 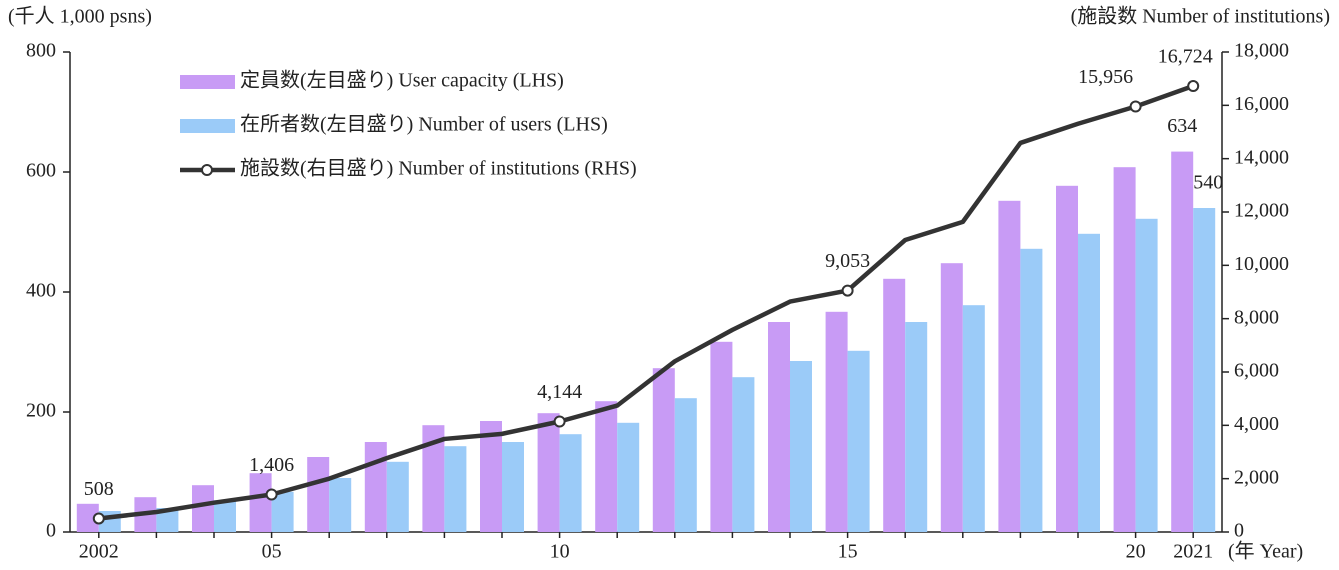 I want to click on y2-tick-label: 0, so click(x=1239, y=531).